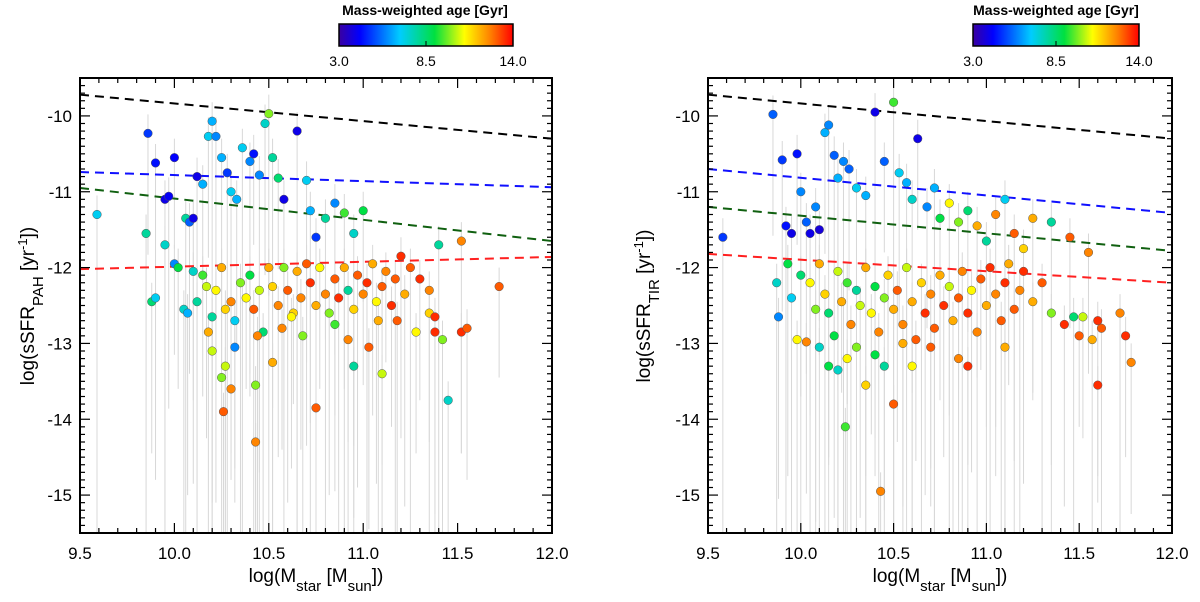 Image resolution: width=1200 pixels, height=602 pixels. Describe the element at coordinates (1058, 55) in the screenshot. I see `colorbar-ticks: 3.0 8.5 14.0` at that location.